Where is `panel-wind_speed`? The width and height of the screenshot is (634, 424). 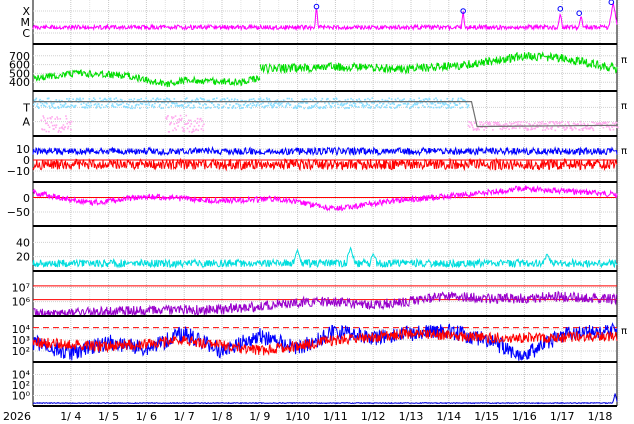 panel-wind_speed is located at coordinates (325, 71).